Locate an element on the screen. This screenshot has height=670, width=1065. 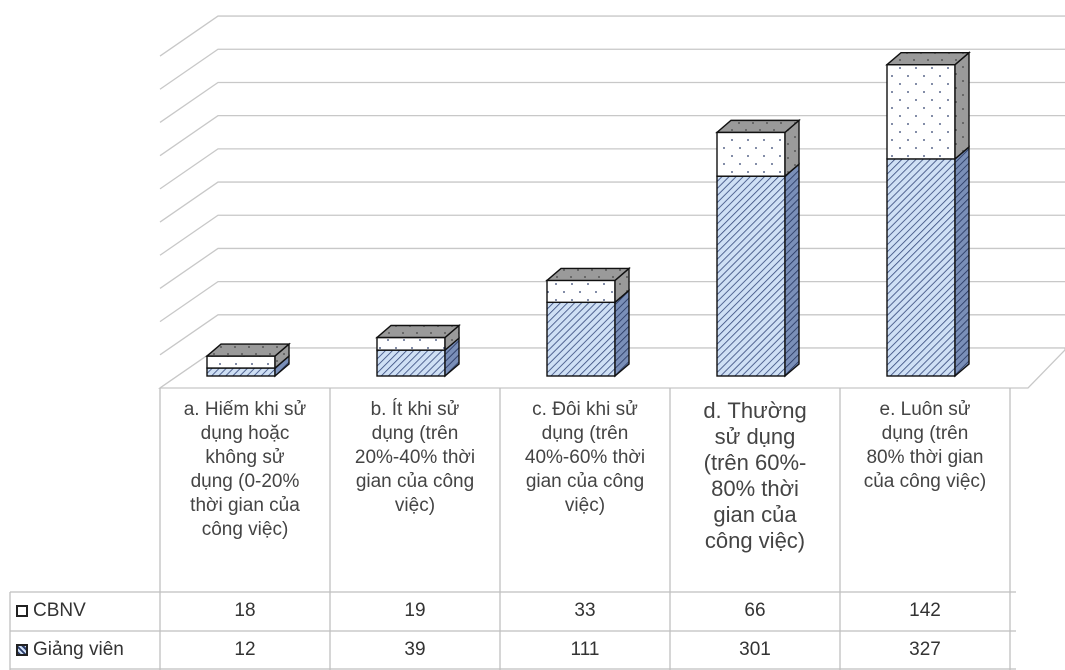
legend-entry: Giảng viên is located at coordinates (70, 650).